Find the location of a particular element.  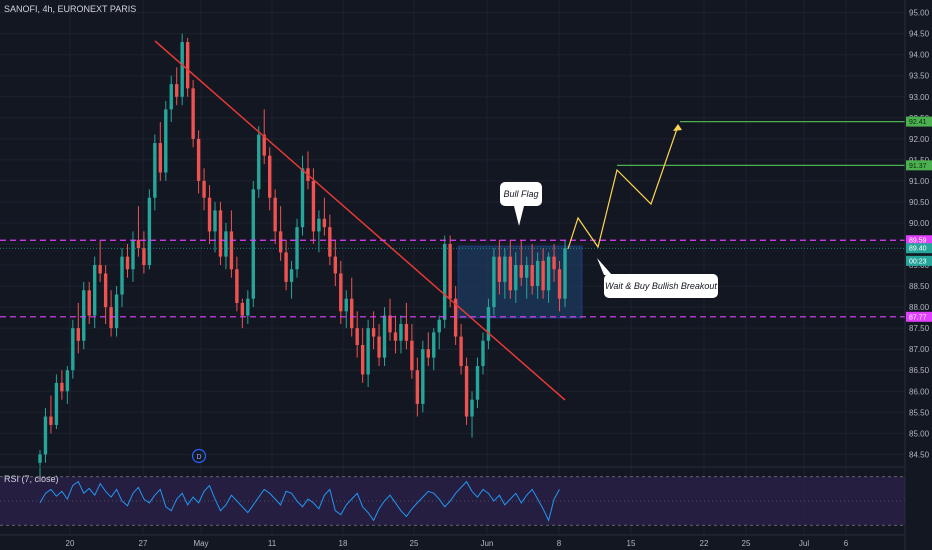

dividend-event-marker: D is located at coordinates (199, 456).